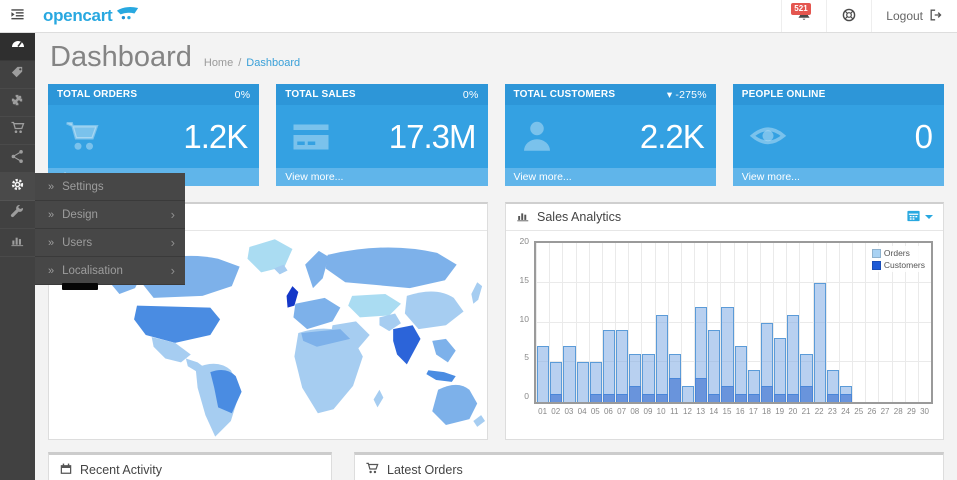 The width and height of the screenshot is (957, 480). Describe the element at coordinates (110, 215) in the screenshot. I see `flyout-item-design: » Design ›` at that location.